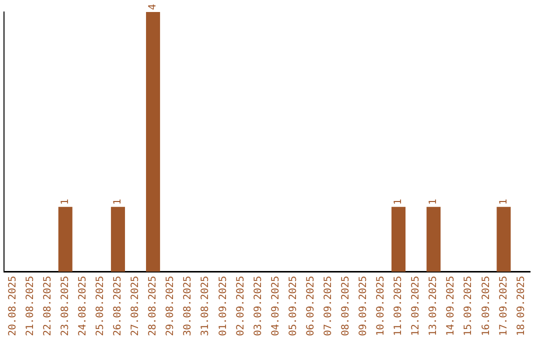  Describe the element at coordinates (136, 306) in the screenshot. I see `x-tick-label: 27.08.2025` at that location.